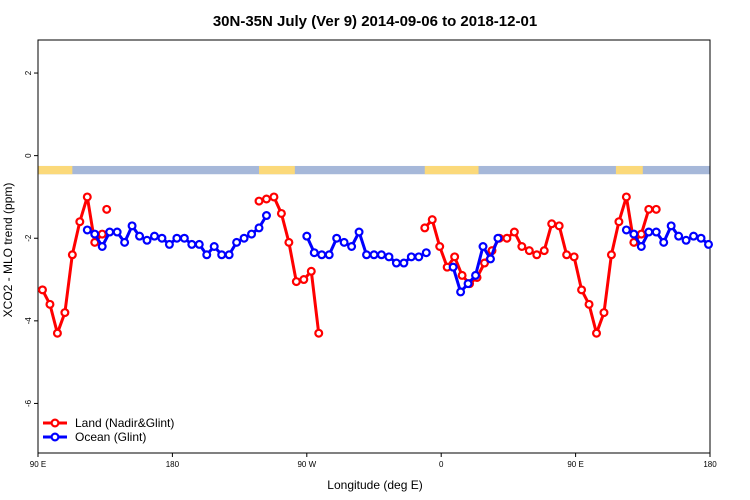 Image resolution: width=750 pixels, height=500 pixels. I want to click on legend: Land (Nadir&Glint) Ocean (Glint), so click(108, 430).